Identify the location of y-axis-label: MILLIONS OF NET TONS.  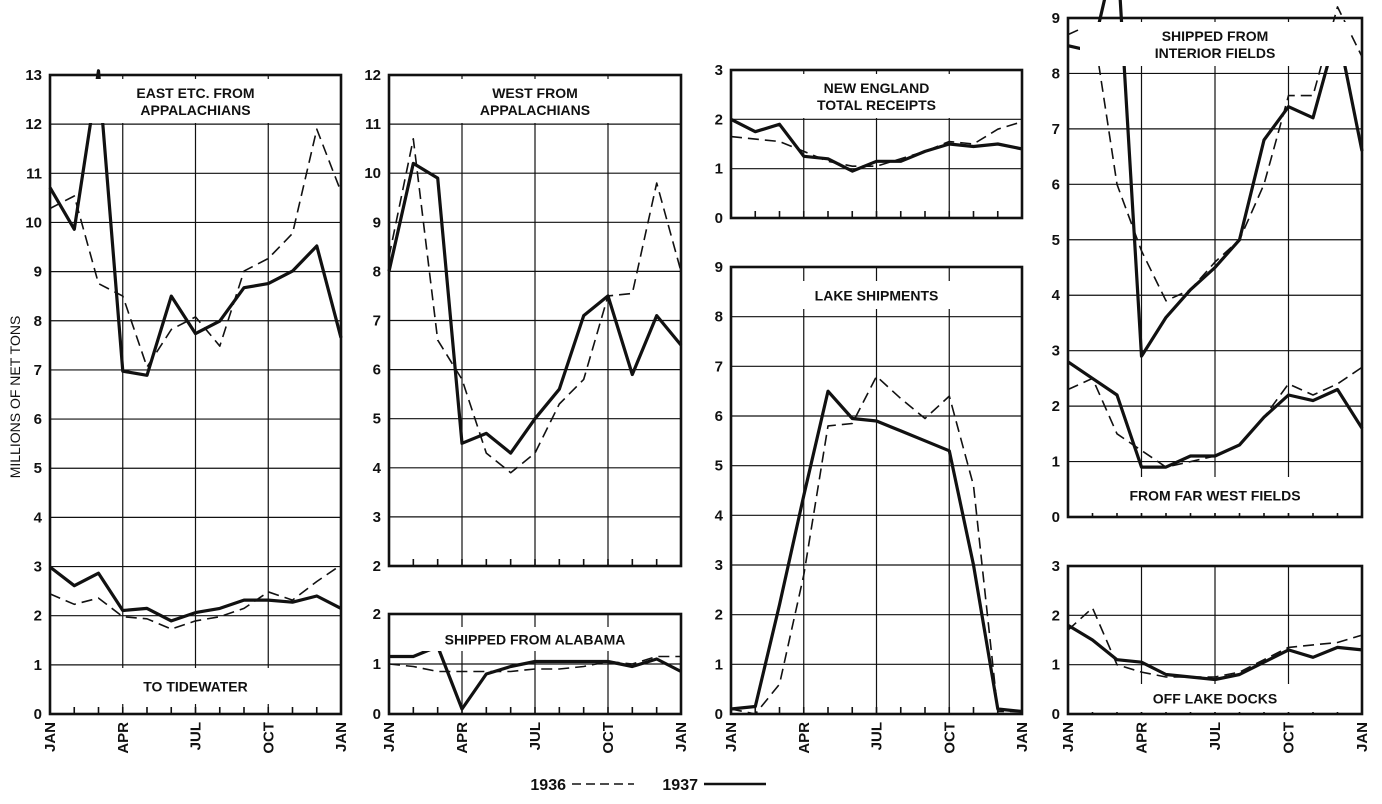
(15, 397).